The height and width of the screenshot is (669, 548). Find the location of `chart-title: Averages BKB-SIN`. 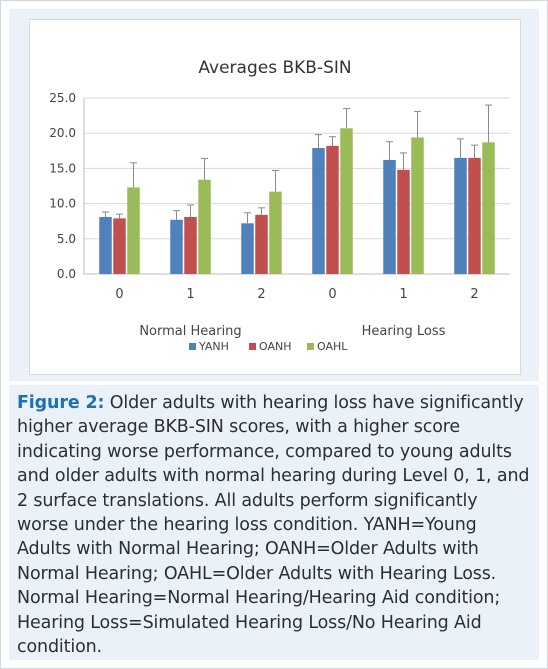

chart-title: Averages BKB-SIN is located at coordinates (274, 68).